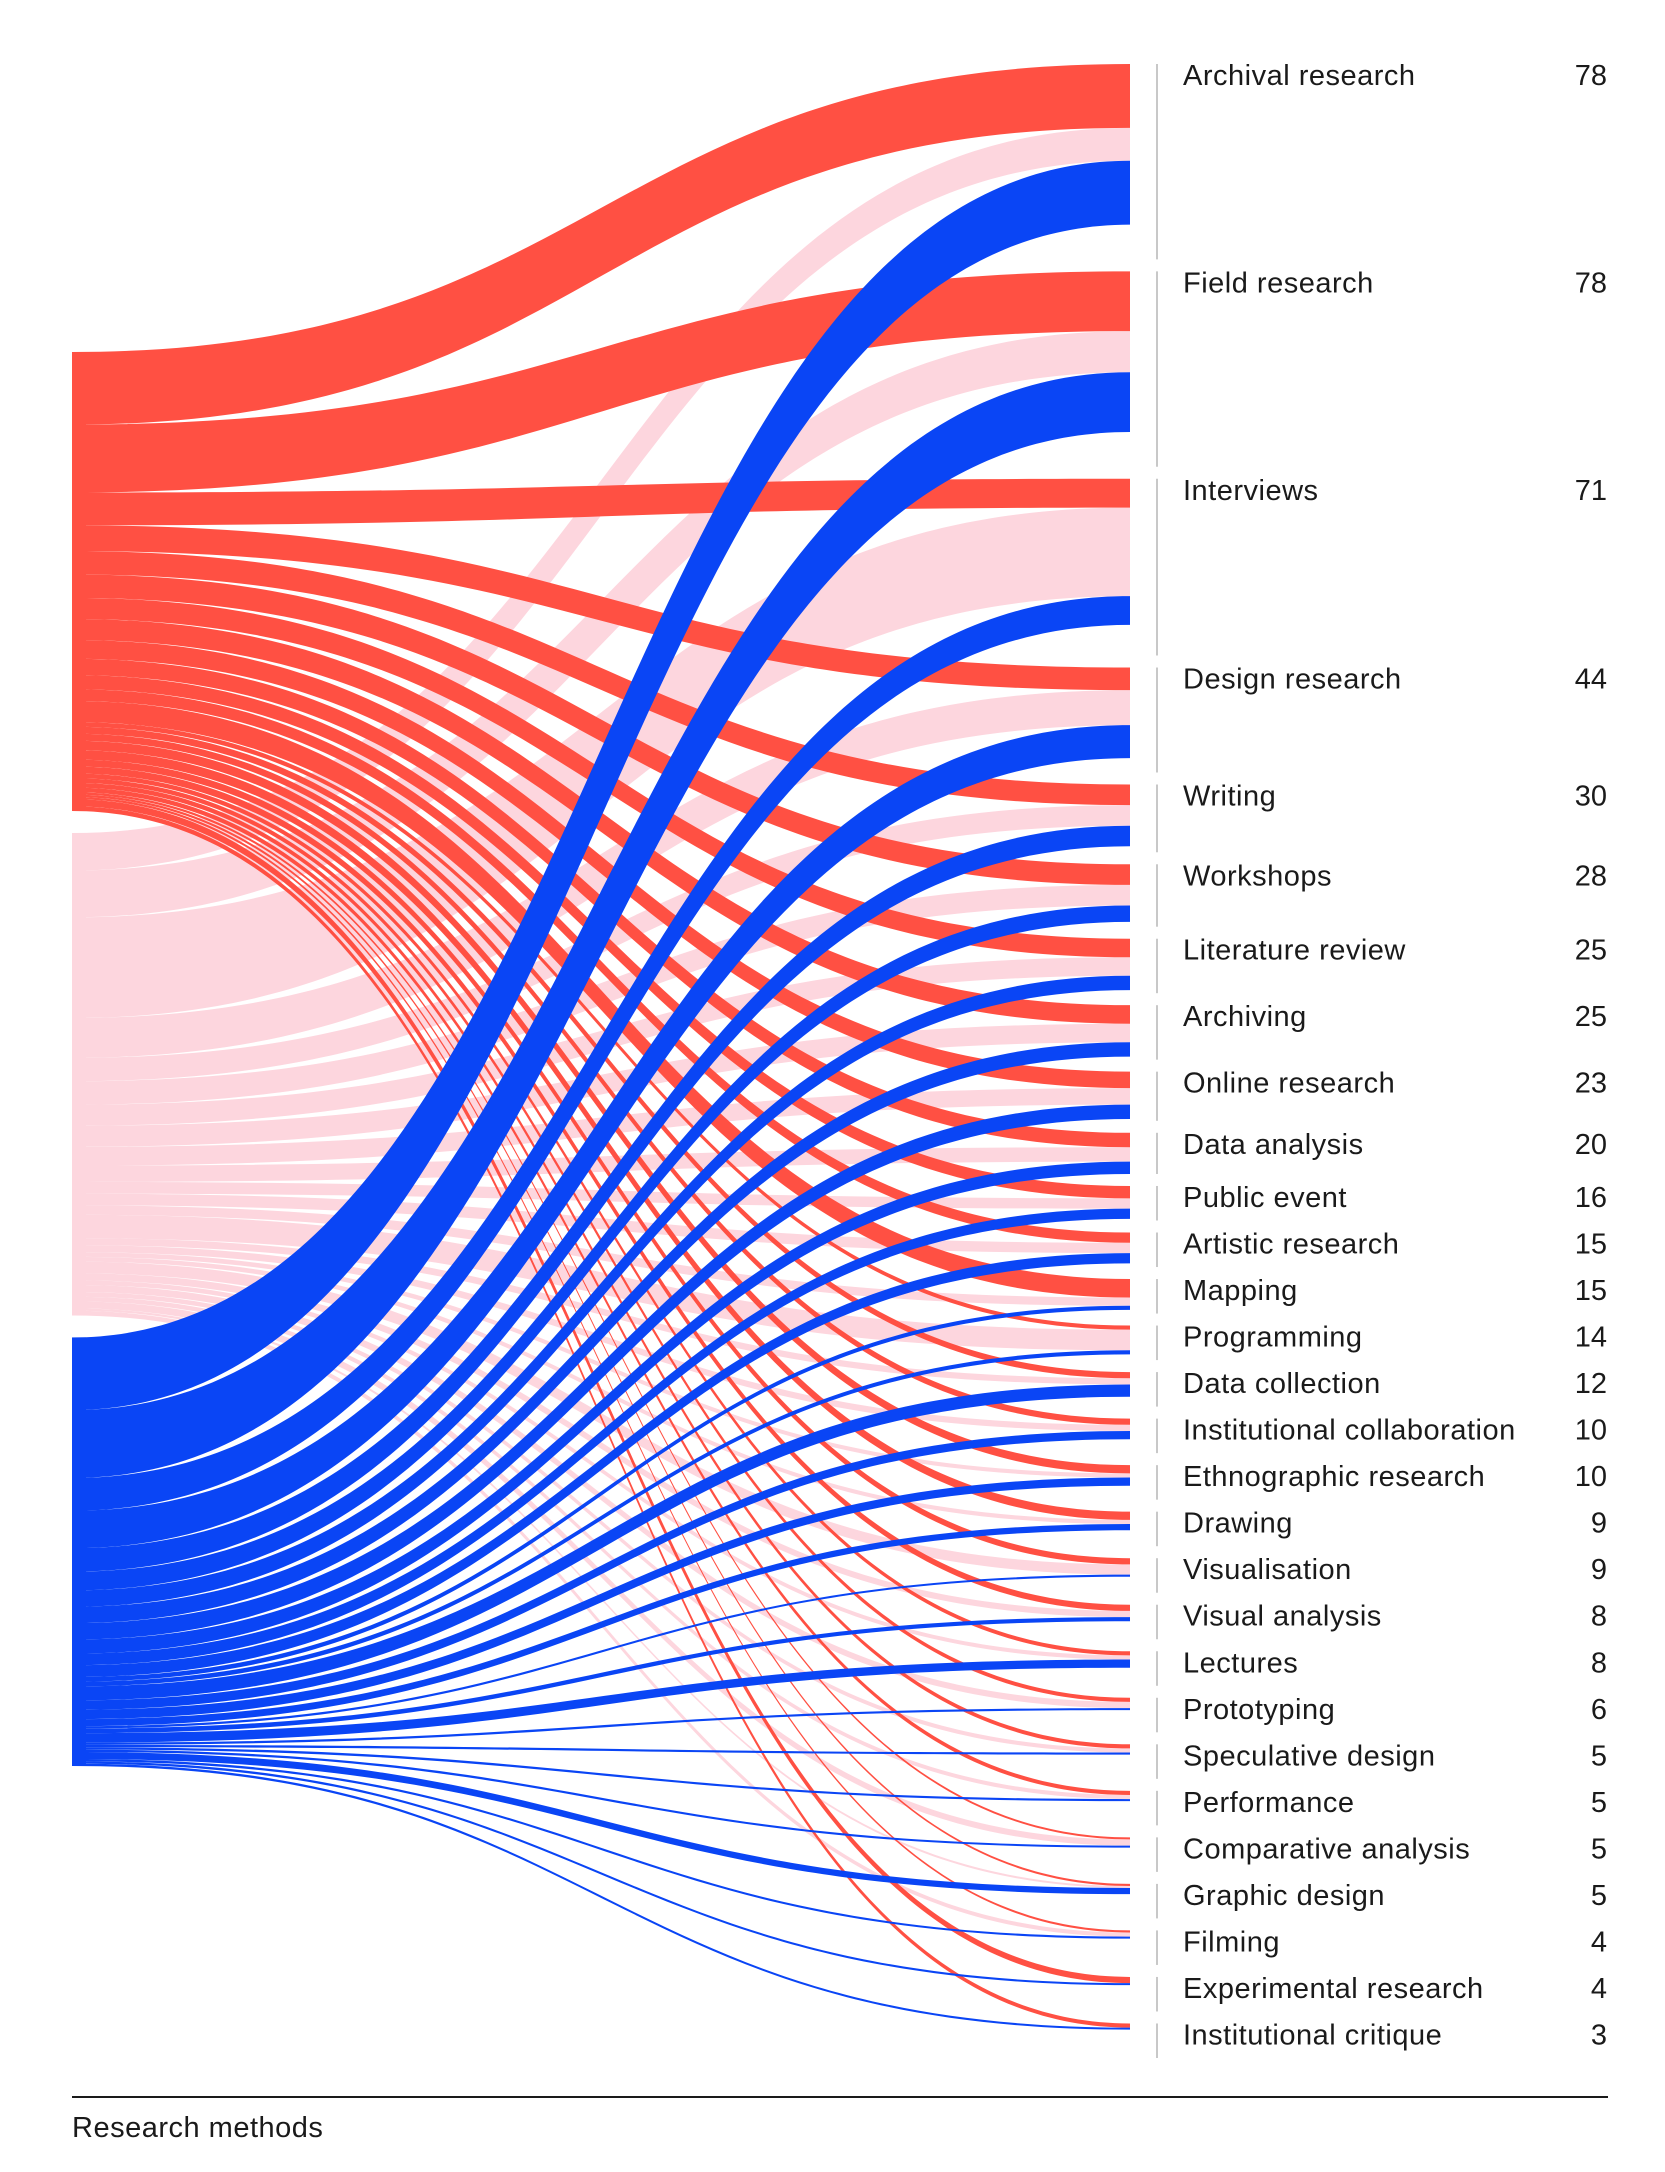  What do you see at coordinates (1299, 76) in the screenshot?
I see `method-label: Archival research` at bounding box center [1299, 76].